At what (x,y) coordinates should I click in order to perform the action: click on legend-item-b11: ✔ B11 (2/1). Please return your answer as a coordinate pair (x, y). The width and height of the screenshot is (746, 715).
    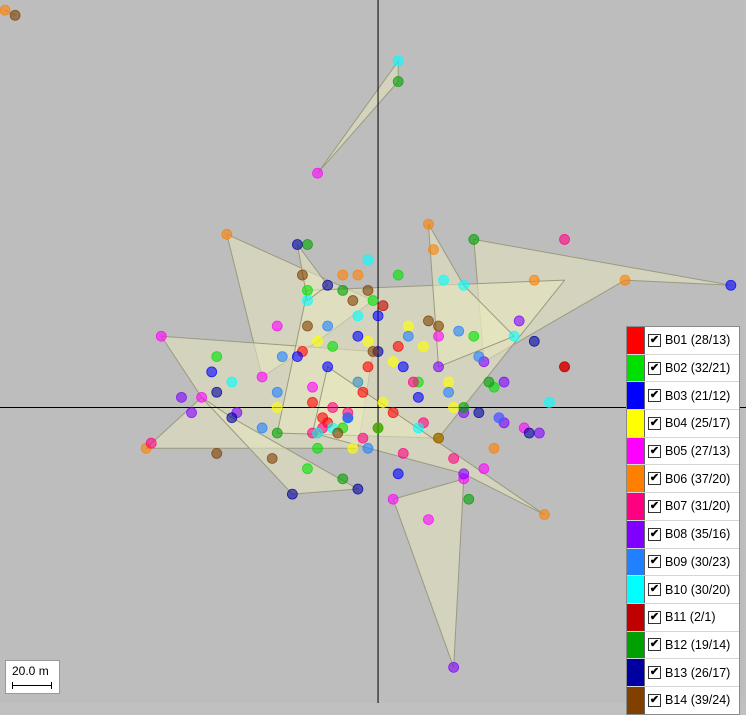
    Looking at the image, I should click on (683, 617).